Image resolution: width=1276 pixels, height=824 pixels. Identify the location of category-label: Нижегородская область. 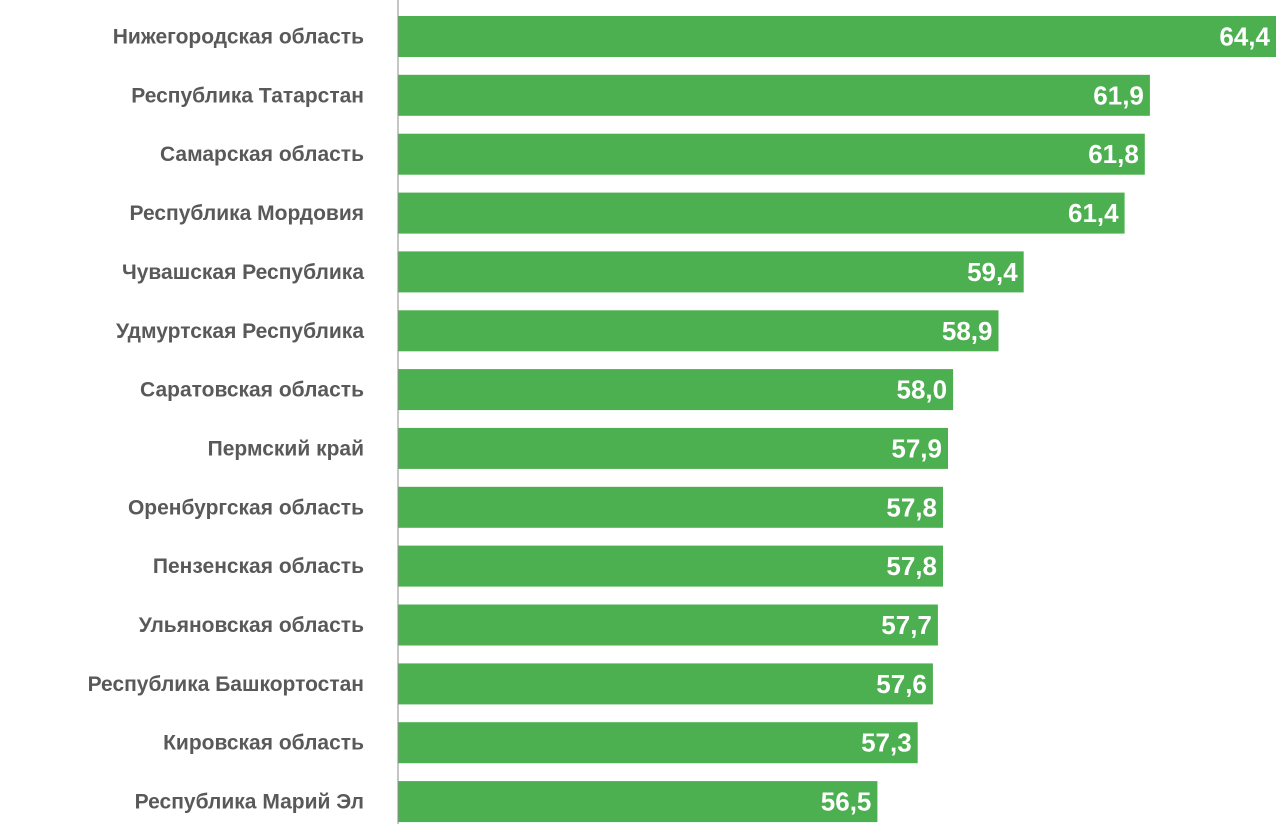
(238, 37).